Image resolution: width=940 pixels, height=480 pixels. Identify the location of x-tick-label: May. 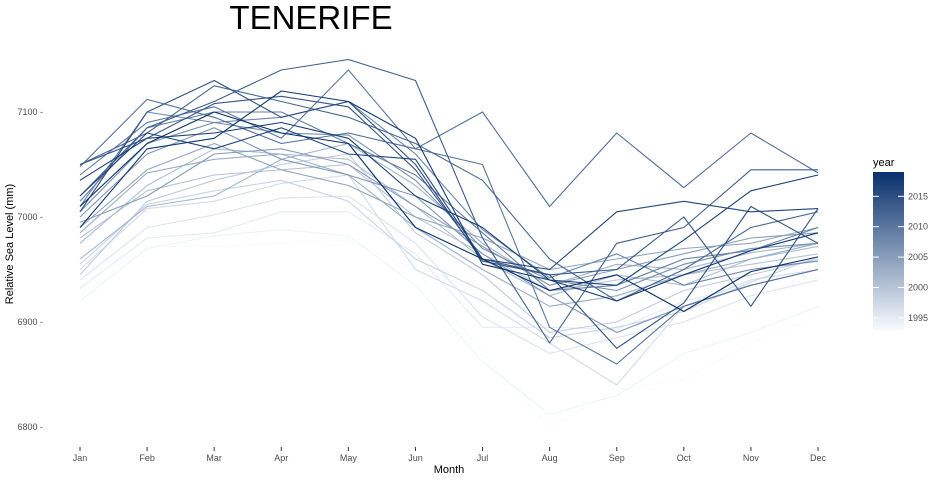
(349, 458).